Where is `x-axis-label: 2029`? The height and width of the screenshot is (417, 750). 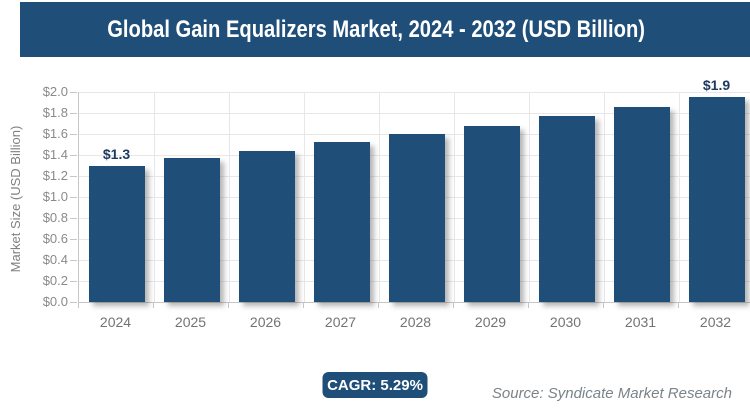 x-axis-label: 2029 is located at coordinates (490, 322).